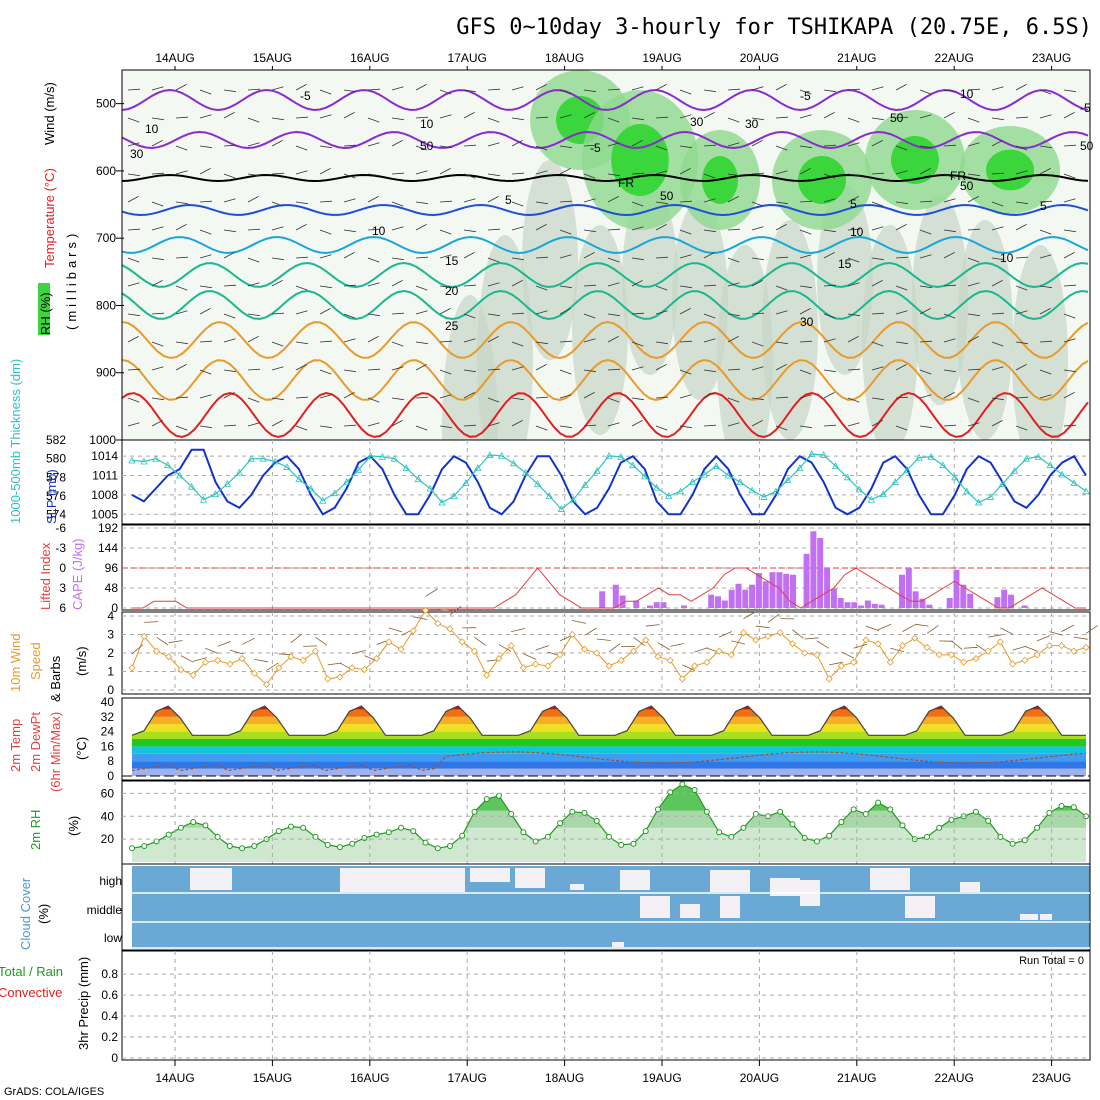  What do you see at coordinates (272, 1078) in the screenshot?
I see `date-label-bottom: 15AUG` at bounding box center [272, 1078].